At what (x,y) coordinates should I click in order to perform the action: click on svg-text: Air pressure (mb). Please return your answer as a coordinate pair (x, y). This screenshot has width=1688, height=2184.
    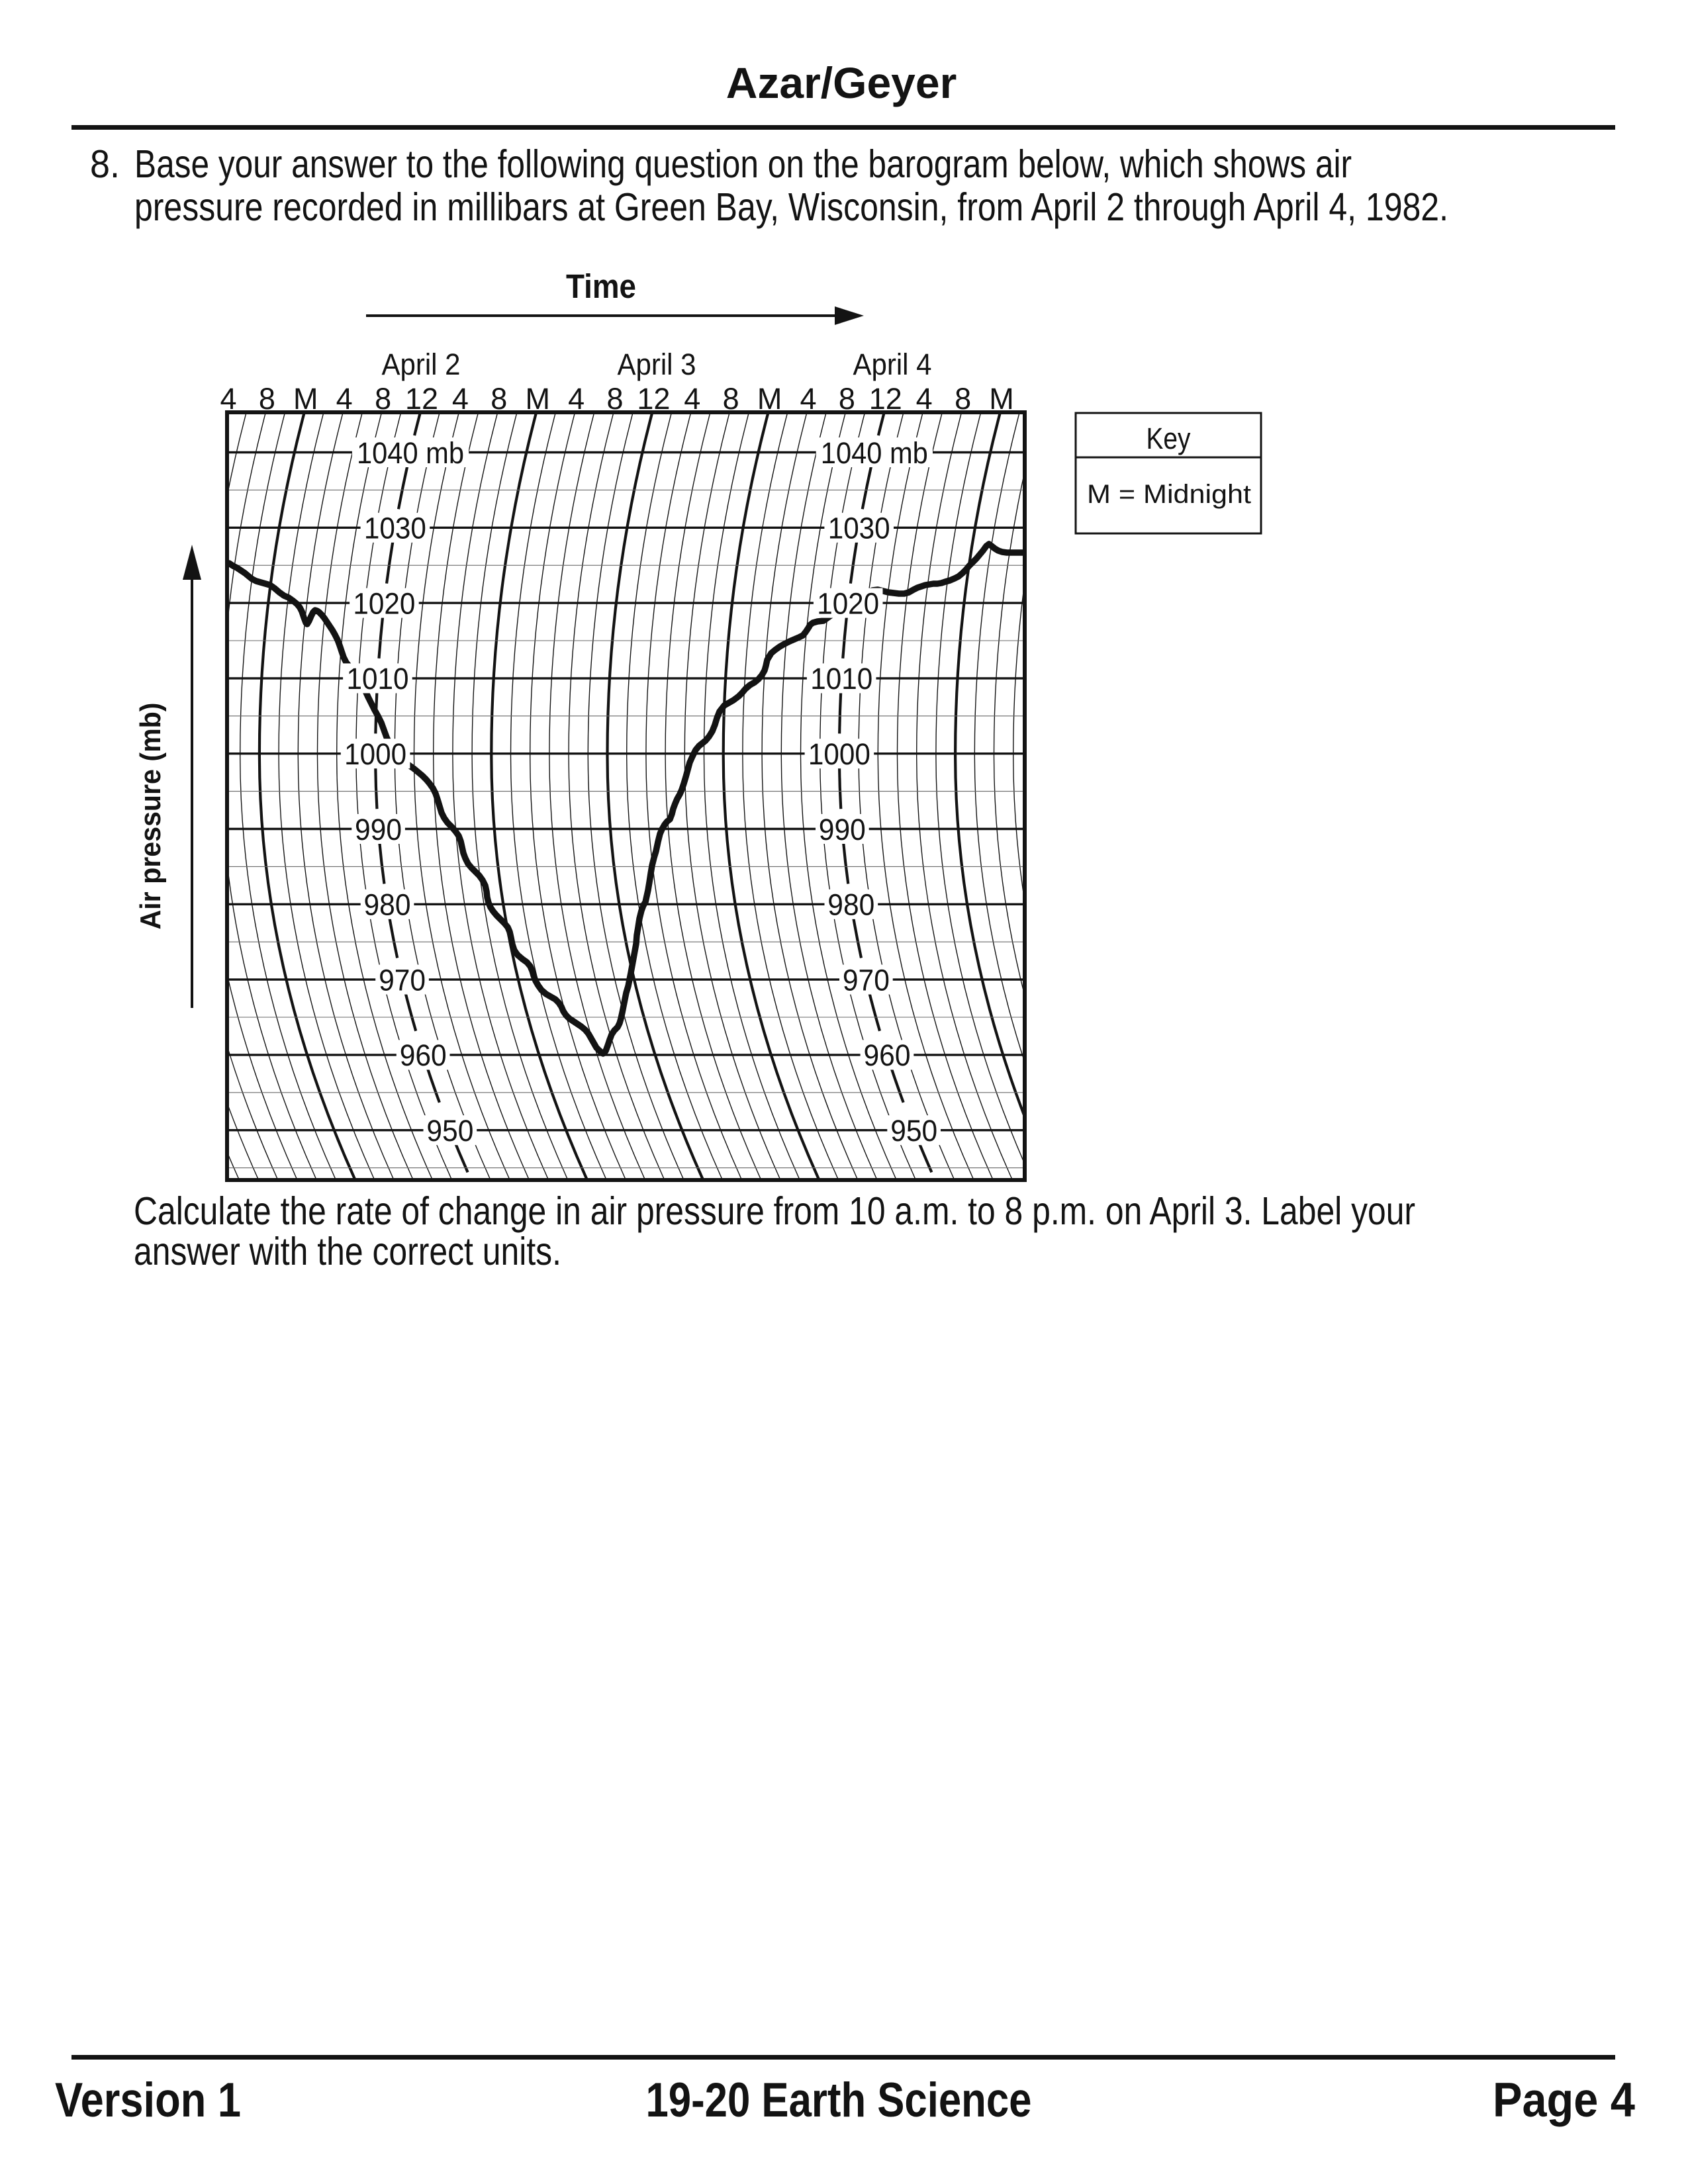
    Looking at the image, I should click on (150, 816).